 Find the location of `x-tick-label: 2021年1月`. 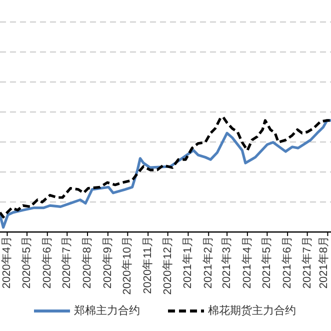

x-tick-label: 2021年1月 is located at coordinates (188, 262).